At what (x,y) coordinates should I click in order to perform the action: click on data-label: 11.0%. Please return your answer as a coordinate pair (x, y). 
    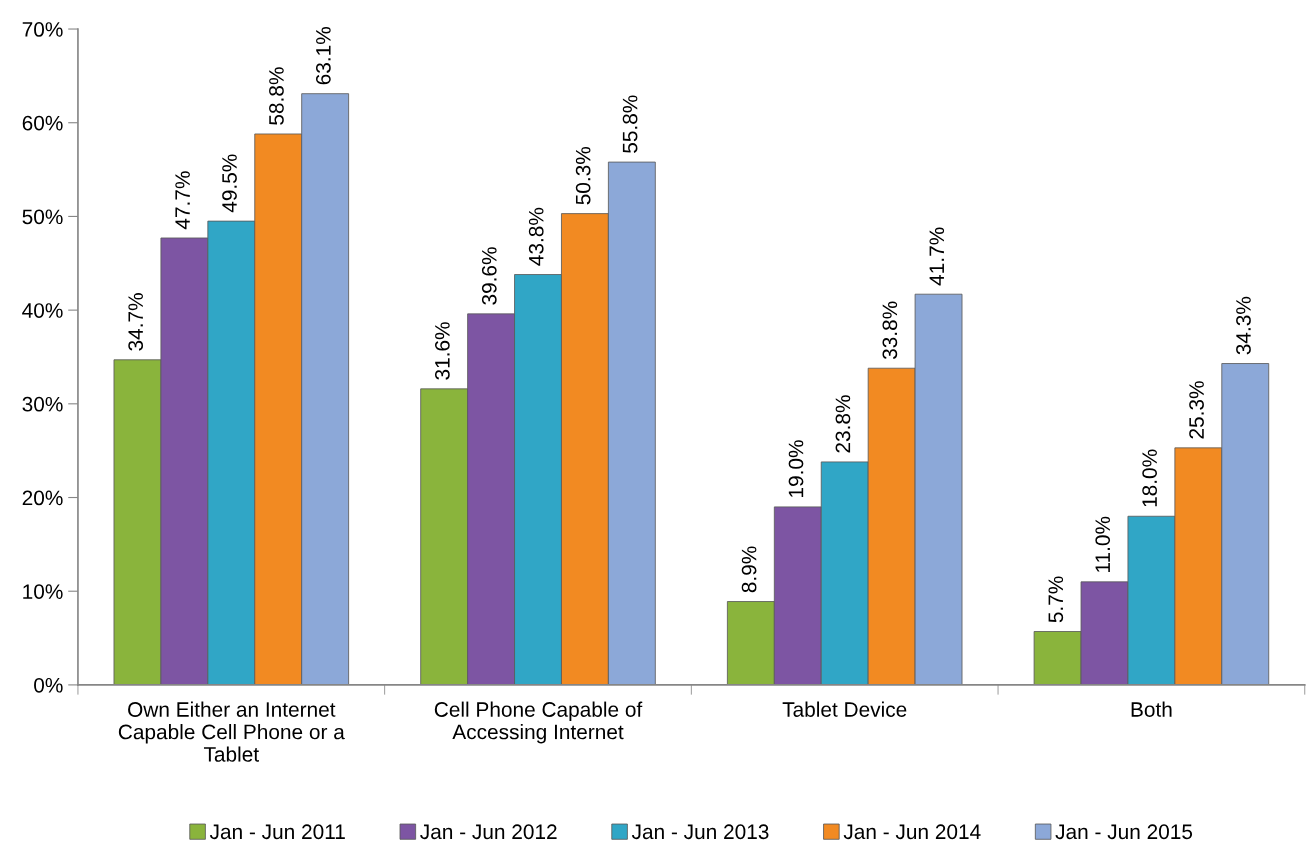
    Looking at the image, I should click on (1103, 544).